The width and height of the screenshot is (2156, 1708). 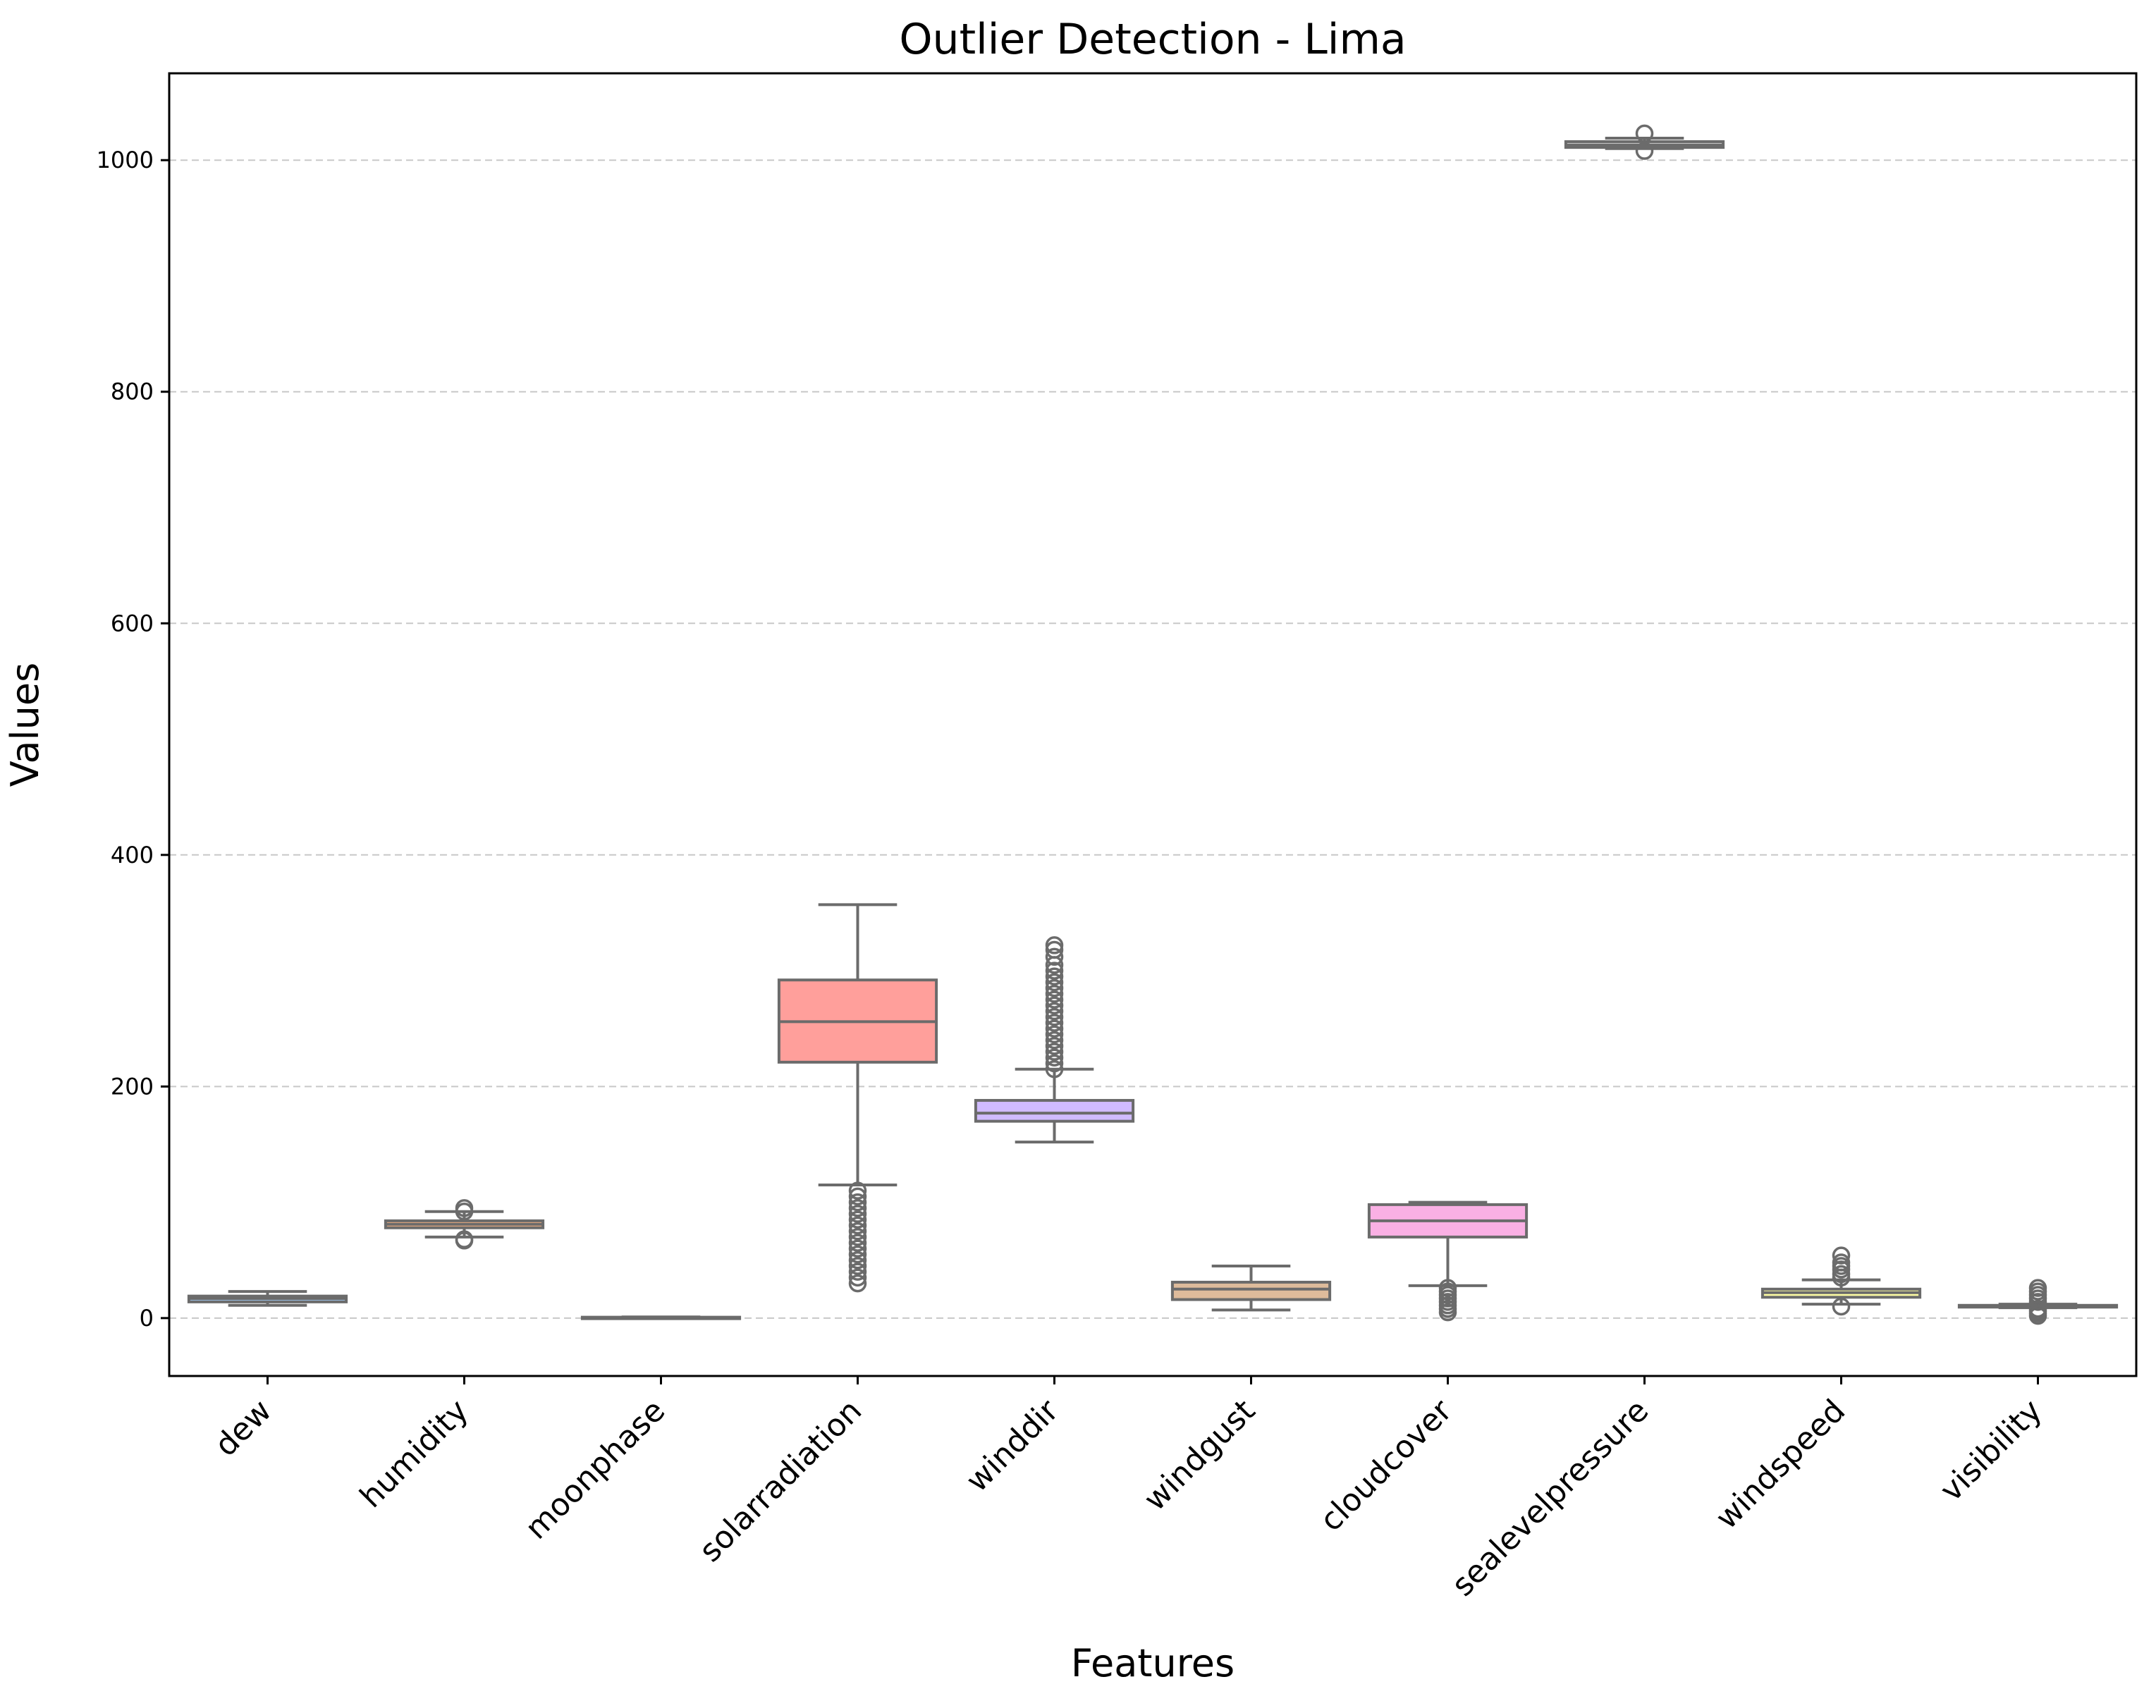 What do you see at coordinates (243, 1428) in the screenshot?
I see `x-tick-label: dew` at bounding box center [243, 1428].